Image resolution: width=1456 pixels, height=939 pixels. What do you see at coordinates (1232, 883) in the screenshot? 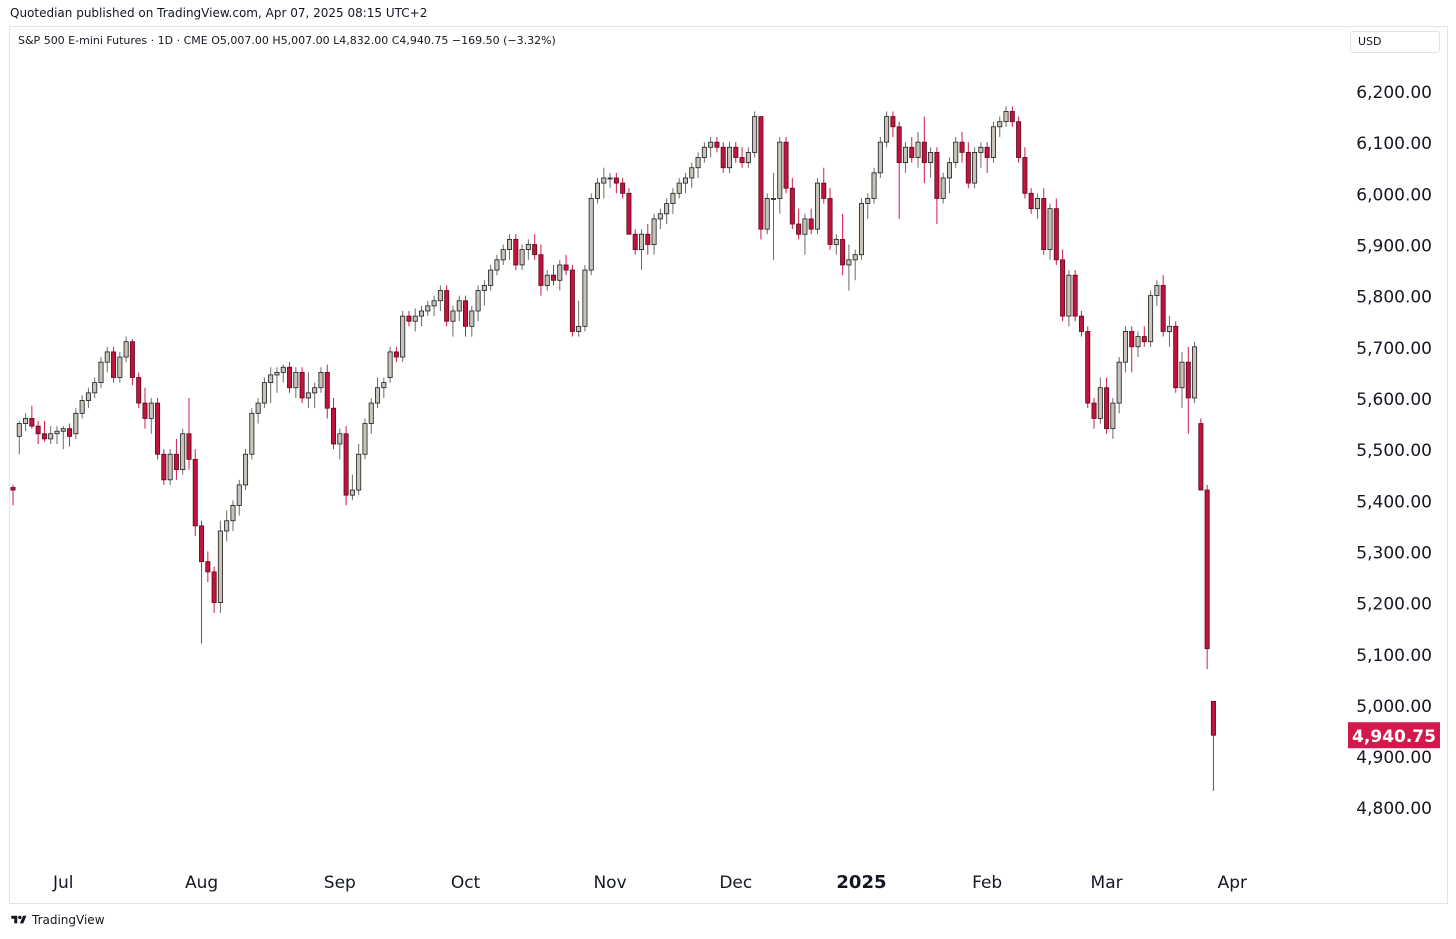
I see `x-tick-label: Apr` at bounding box center [1232, 883].